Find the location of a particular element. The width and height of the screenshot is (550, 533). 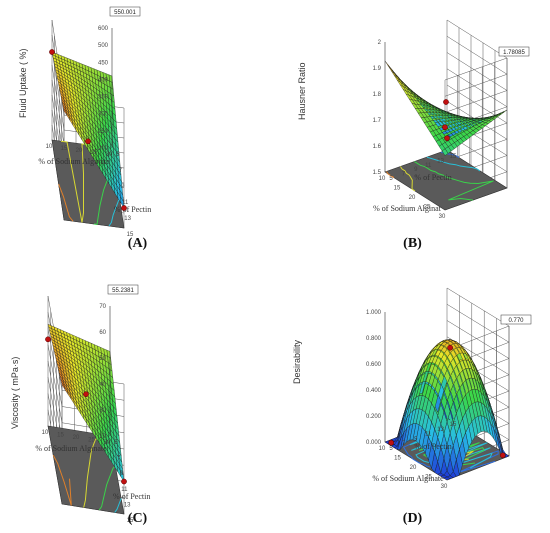

floor-plane is located at coordinates (446, 180).